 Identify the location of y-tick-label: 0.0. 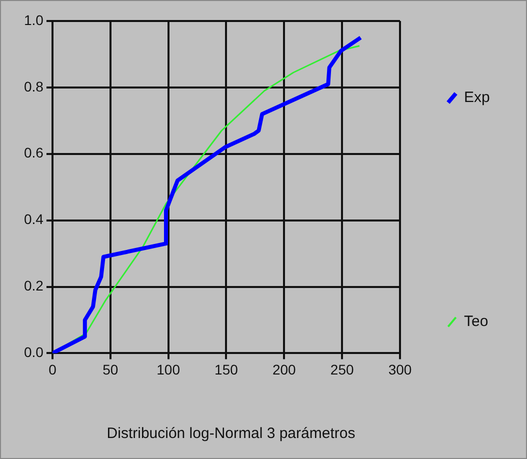
(34, 352).